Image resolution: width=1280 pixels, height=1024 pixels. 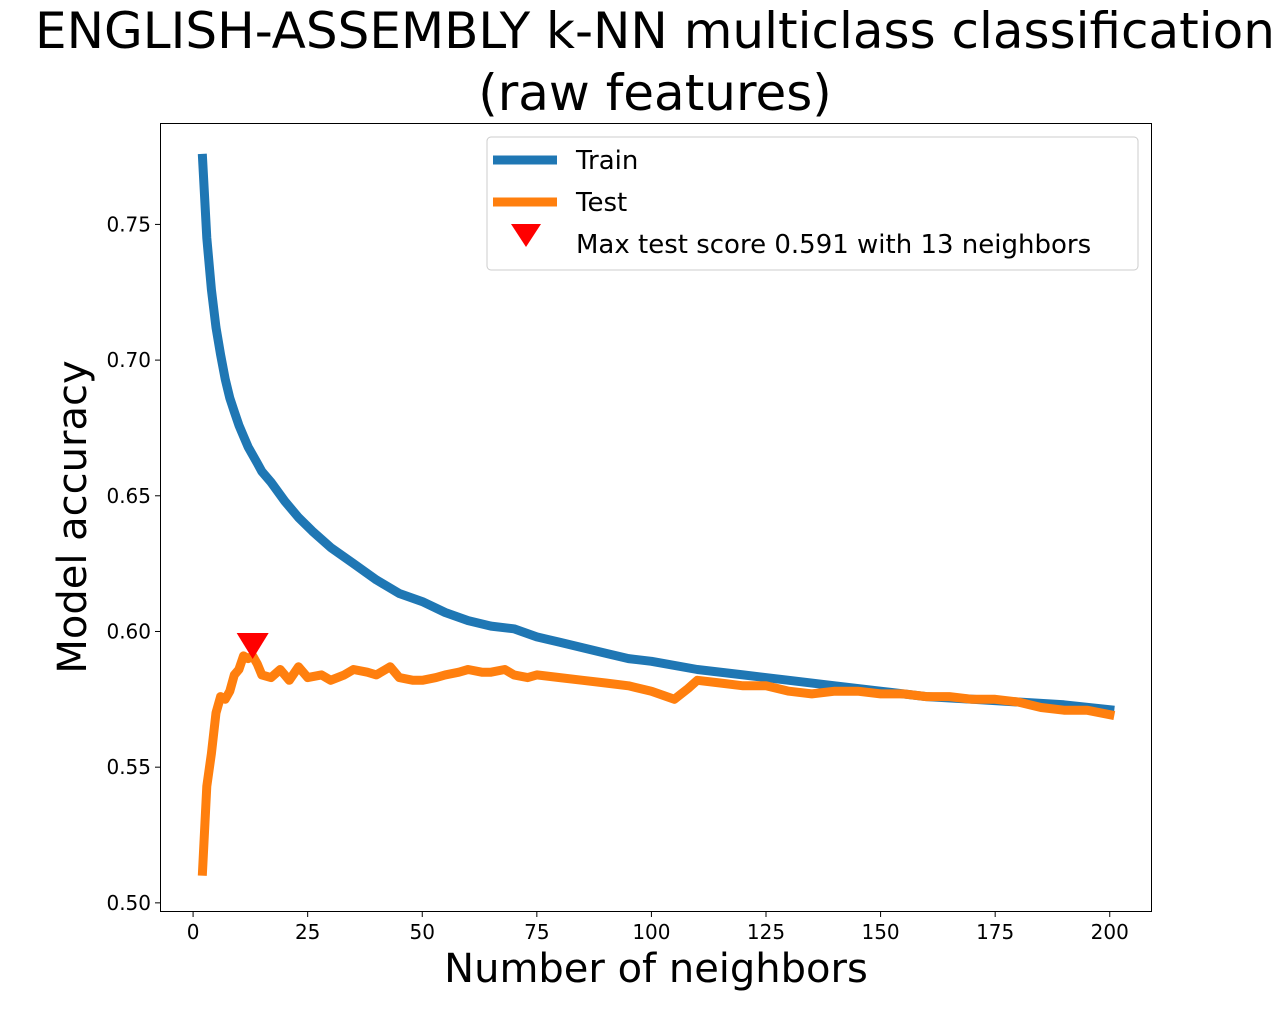 I want to click on legend-box, so click(x=812, y=203).